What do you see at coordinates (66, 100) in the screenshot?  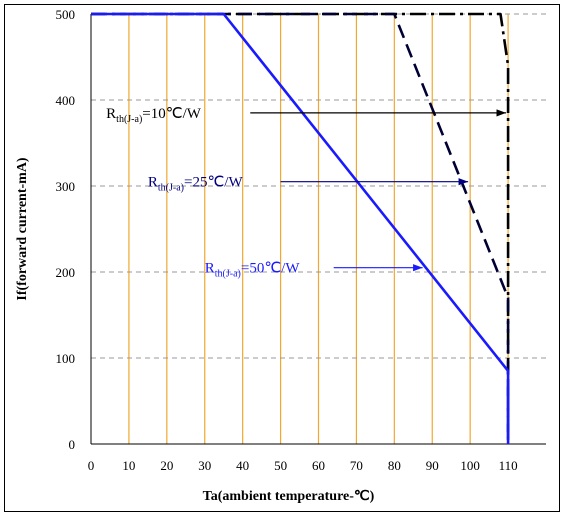 I see `y-tick-label: 400` at bounding box center [66, 100].